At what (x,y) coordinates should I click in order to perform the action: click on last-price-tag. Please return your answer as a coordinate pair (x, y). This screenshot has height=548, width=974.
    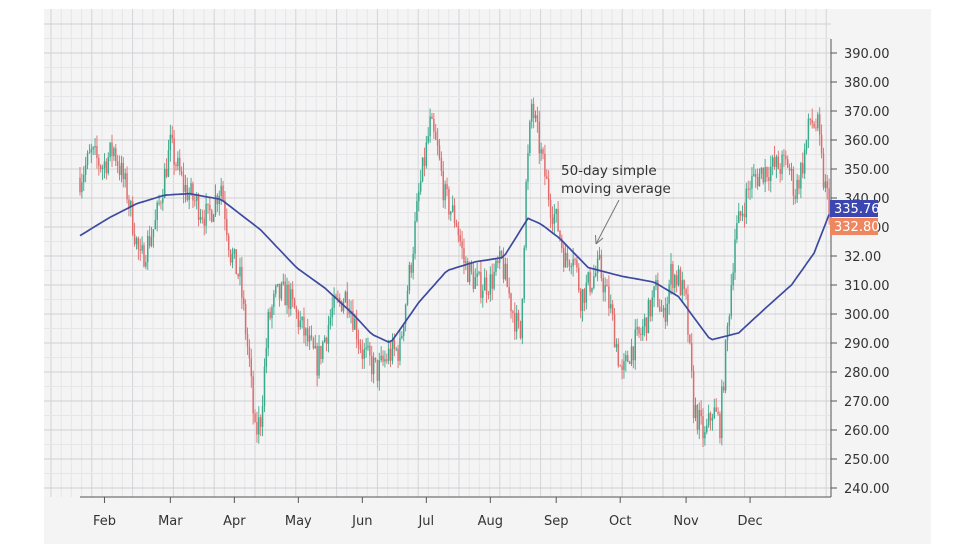
    Looking at the image, I should click on (854, 208).